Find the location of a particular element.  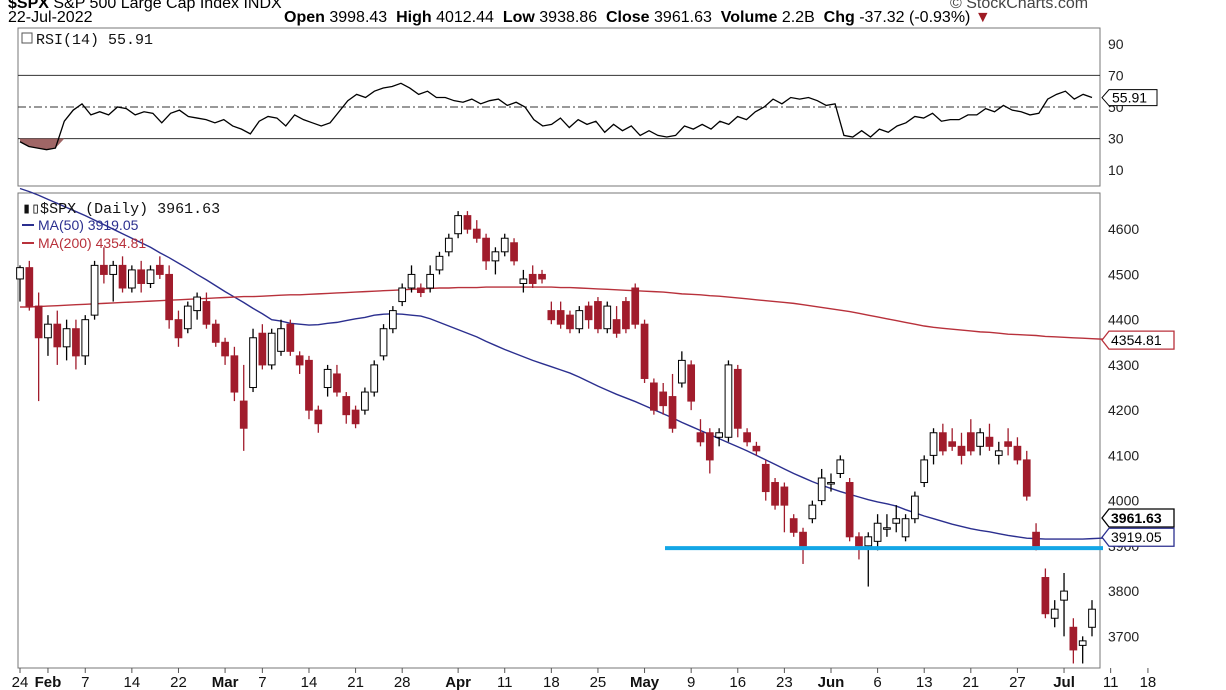

rsi-tick-label: 10 is located at coordinates (1116, 170).